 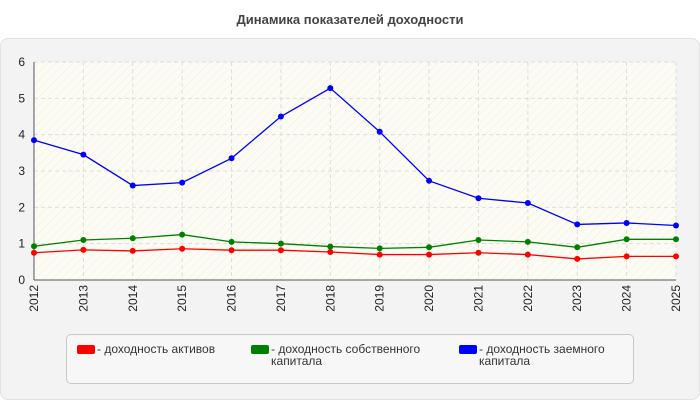 What do you see at coordinates (232, 298) in the screenshot?
I see `x-tick-label: 2016` at bounding box center [232, 298].